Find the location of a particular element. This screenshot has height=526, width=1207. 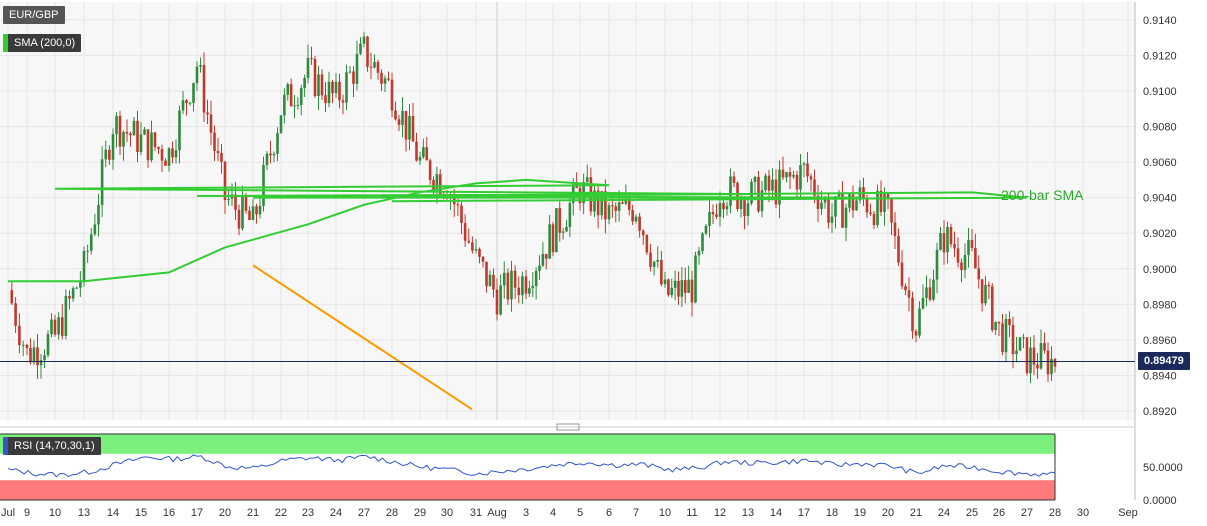

price-tick-label: 0.8960 is located at coordinates (1160, 341).